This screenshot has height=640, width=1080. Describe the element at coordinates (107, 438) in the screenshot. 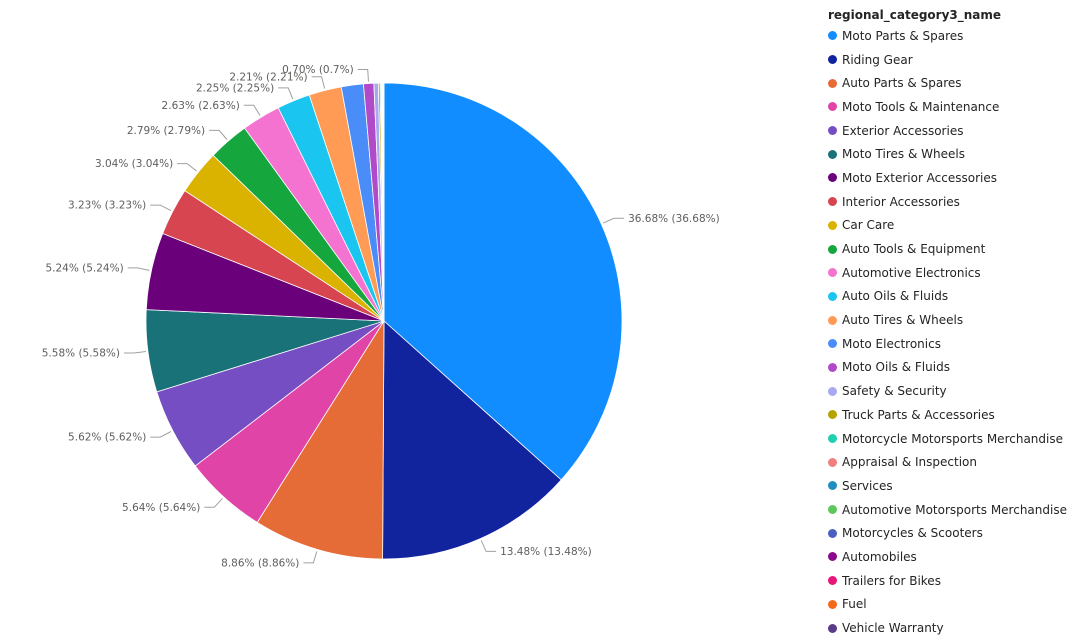

I see `slice-label-exterior-accessories: 5.62% (5.62%)` at that location.